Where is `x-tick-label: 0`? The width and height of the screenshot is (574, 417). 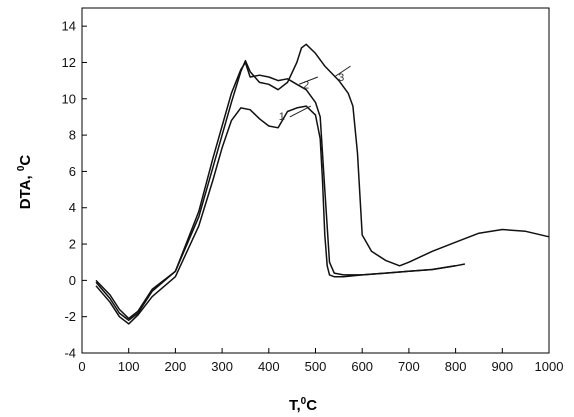 x-tick-label: 0 is located at coordinates (81, 366).